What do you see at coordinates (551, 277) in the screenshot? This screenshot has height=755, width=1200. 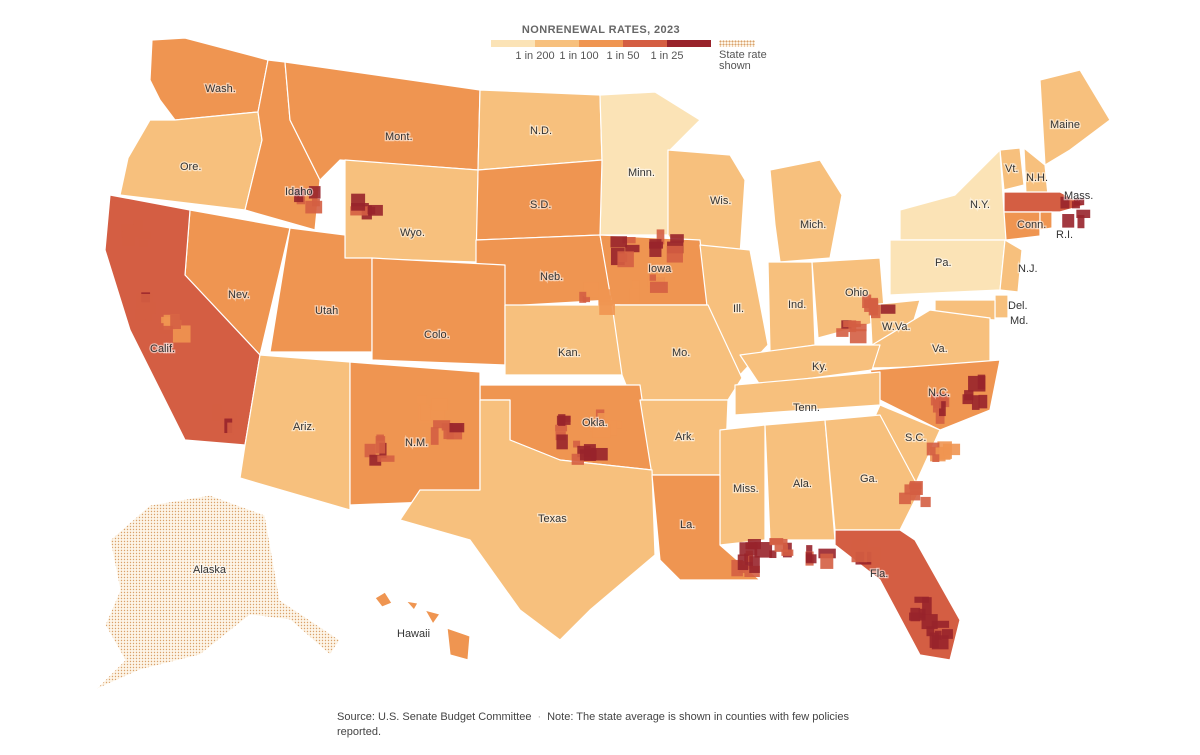 I see `state-label-neb: Neb.` at bounding box center [551, 277].